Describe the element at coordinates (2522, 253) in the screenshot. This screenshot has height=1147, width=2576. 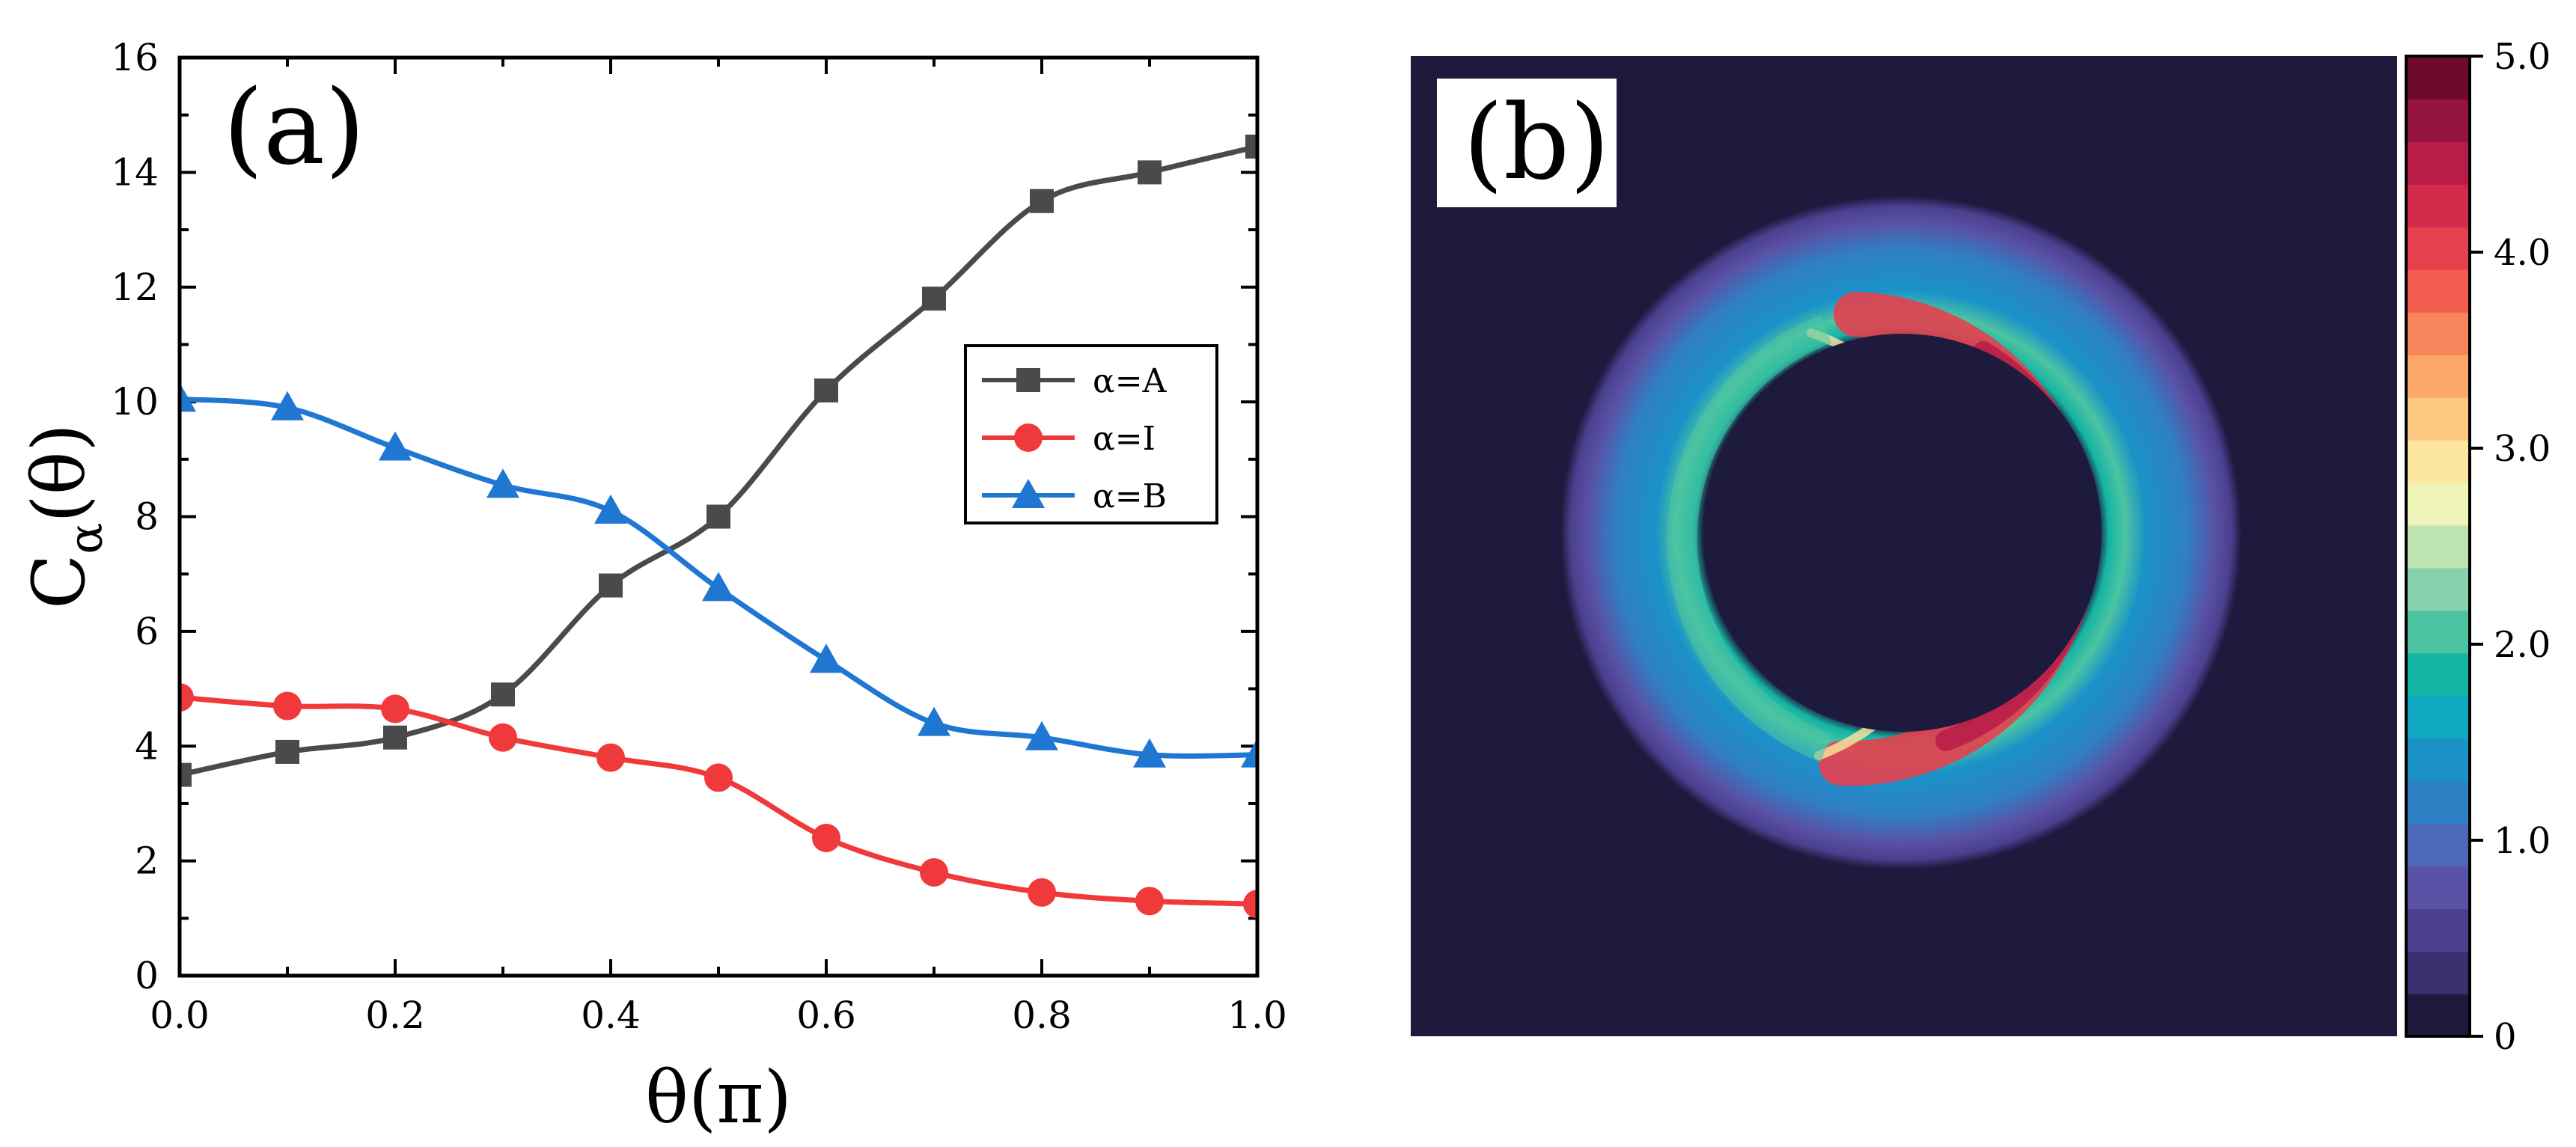
I see `colorbar-tick-label: 4.0` at that location.